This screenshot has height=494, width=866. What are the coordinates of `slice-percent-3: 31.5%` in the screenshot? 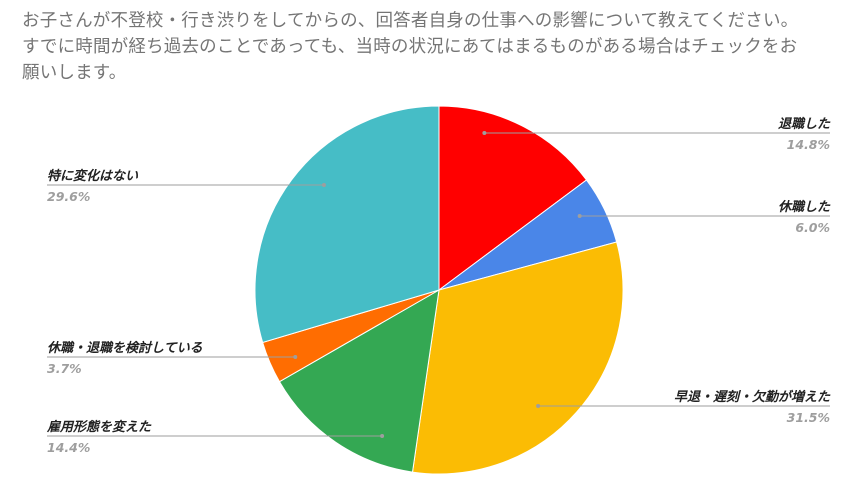 It's located at (808, 417).